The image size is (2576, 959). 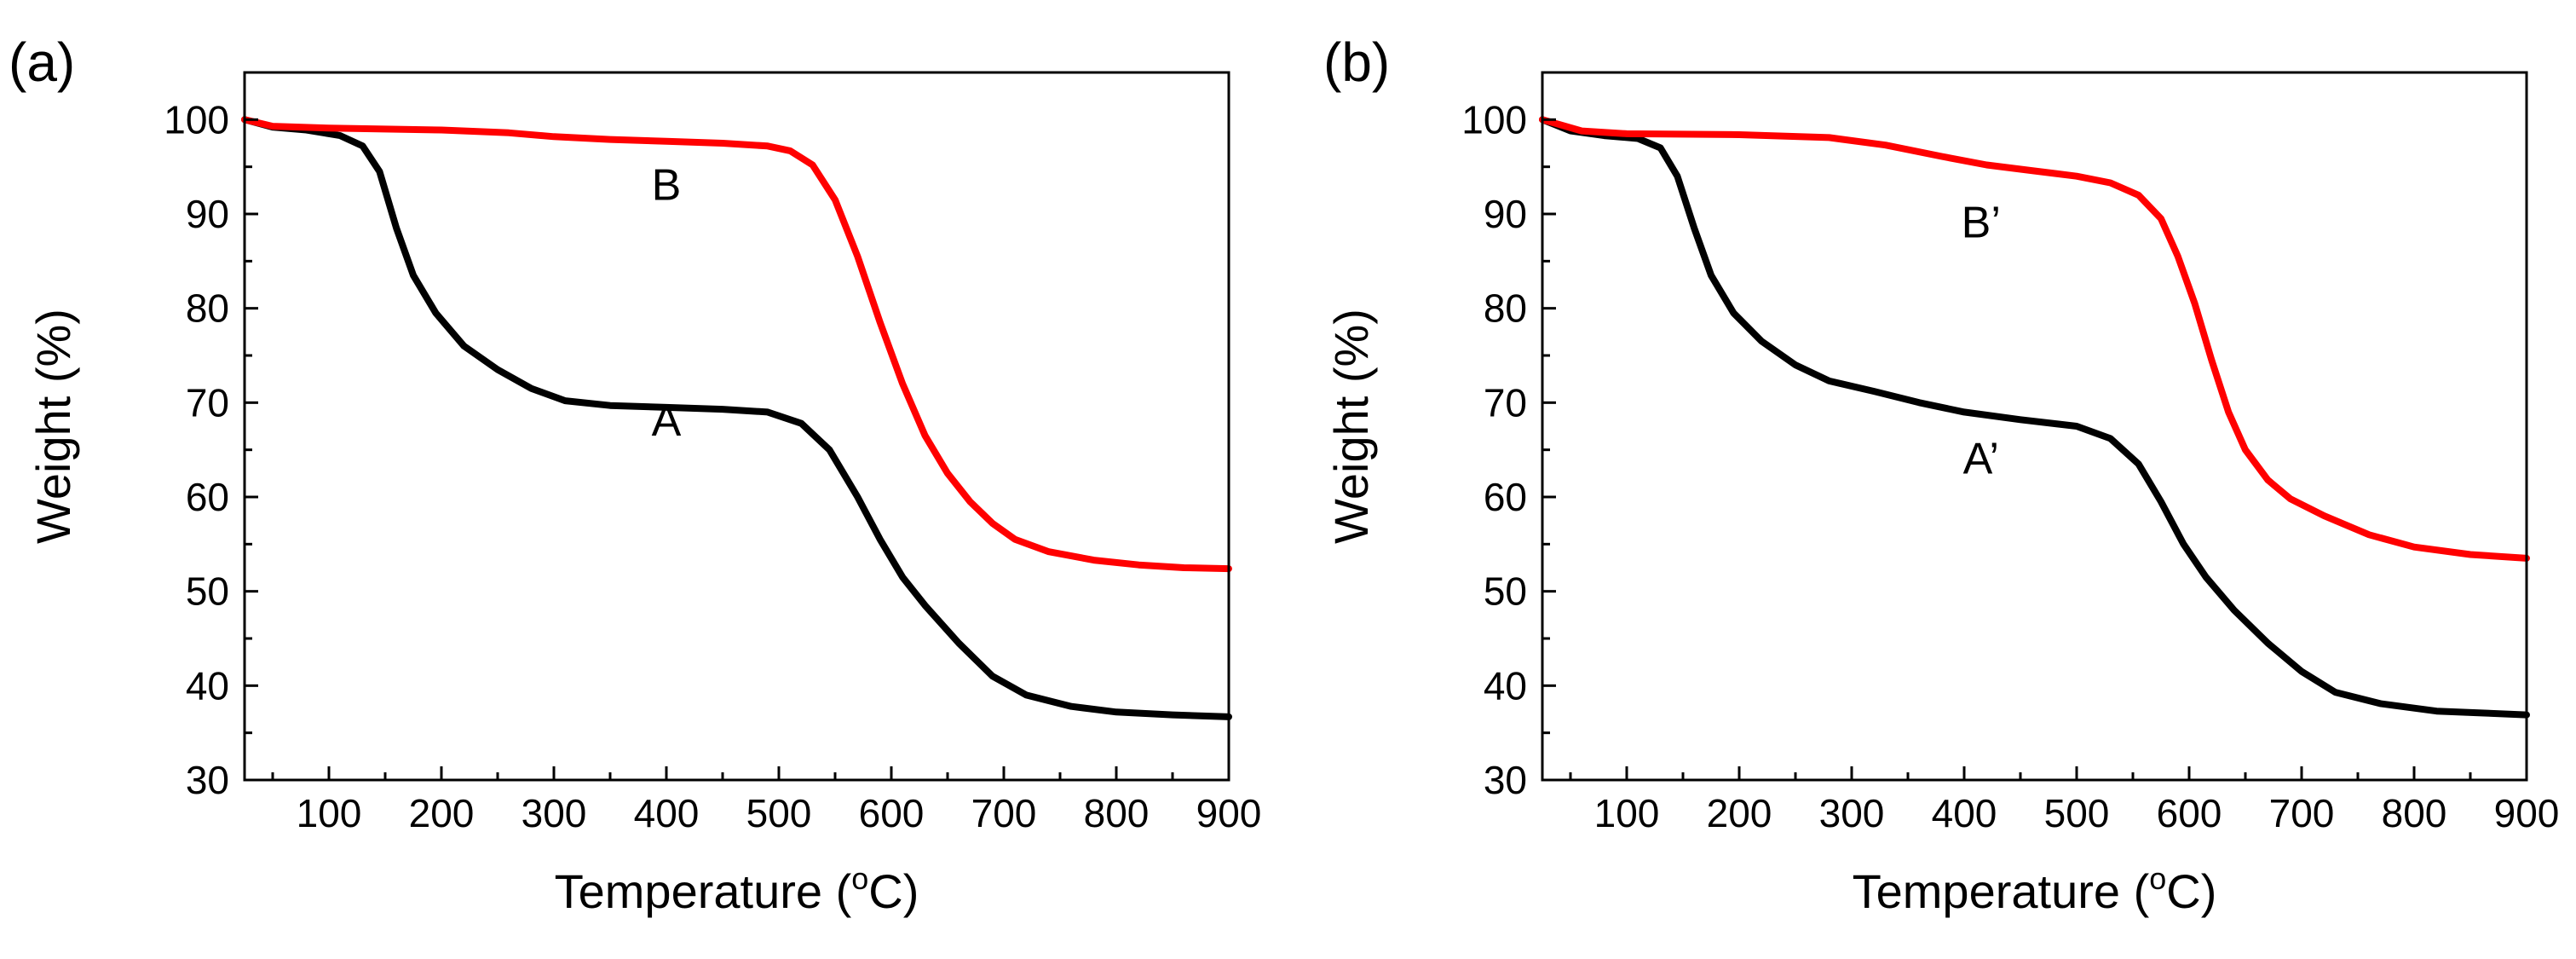 I want to click on panel-label: (b), so click(x=1356, y=62).